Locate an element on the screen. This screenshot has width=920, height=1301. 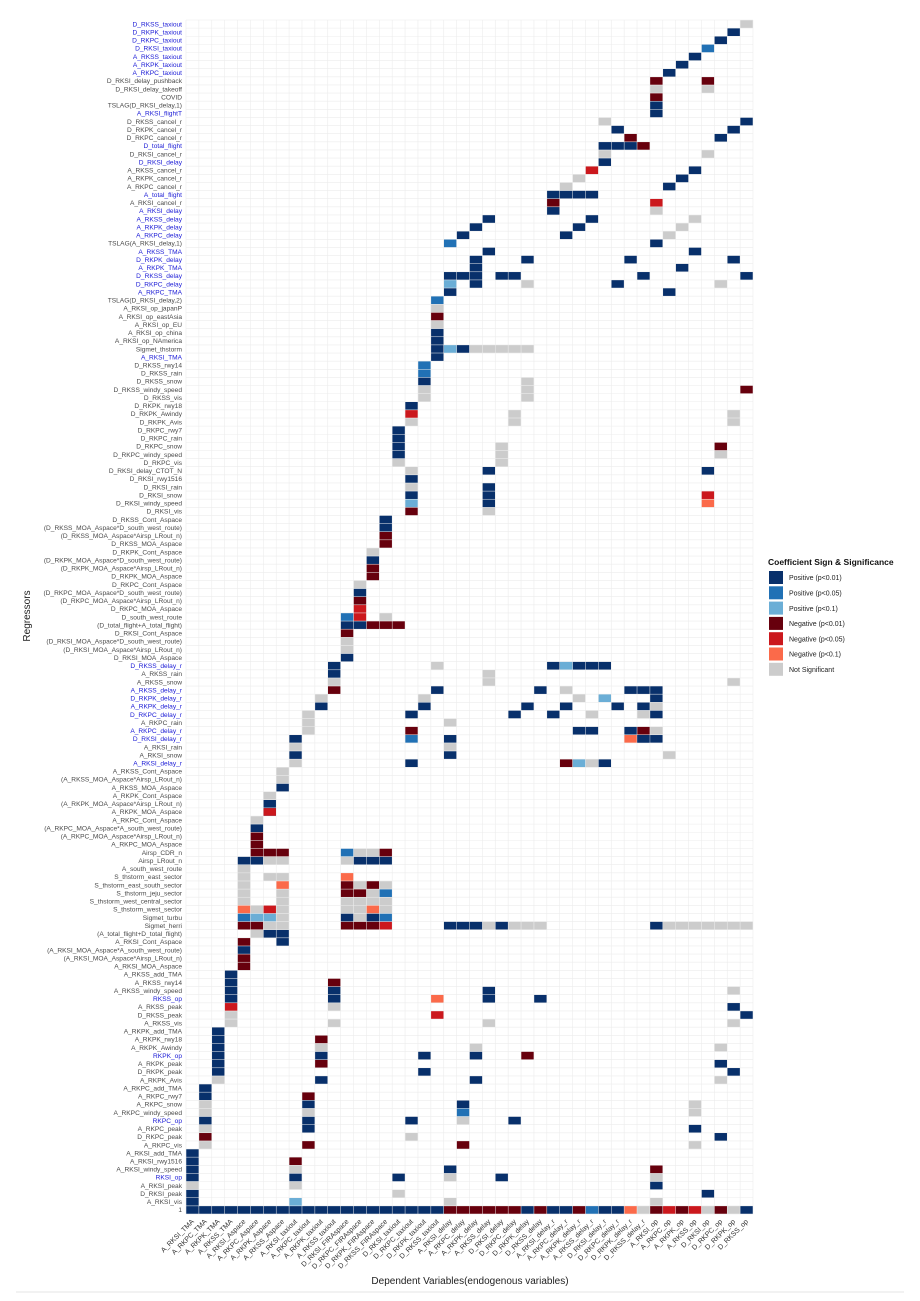
y-tick-label: Airsp_CDR_n is located at coordinates (162, 853).